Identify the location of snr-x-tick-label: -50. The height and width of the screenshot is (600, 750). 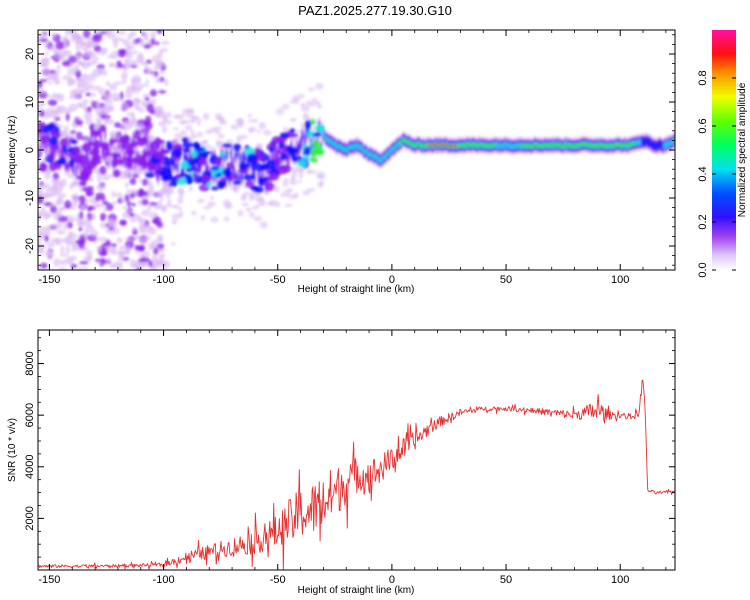
(278, 580).